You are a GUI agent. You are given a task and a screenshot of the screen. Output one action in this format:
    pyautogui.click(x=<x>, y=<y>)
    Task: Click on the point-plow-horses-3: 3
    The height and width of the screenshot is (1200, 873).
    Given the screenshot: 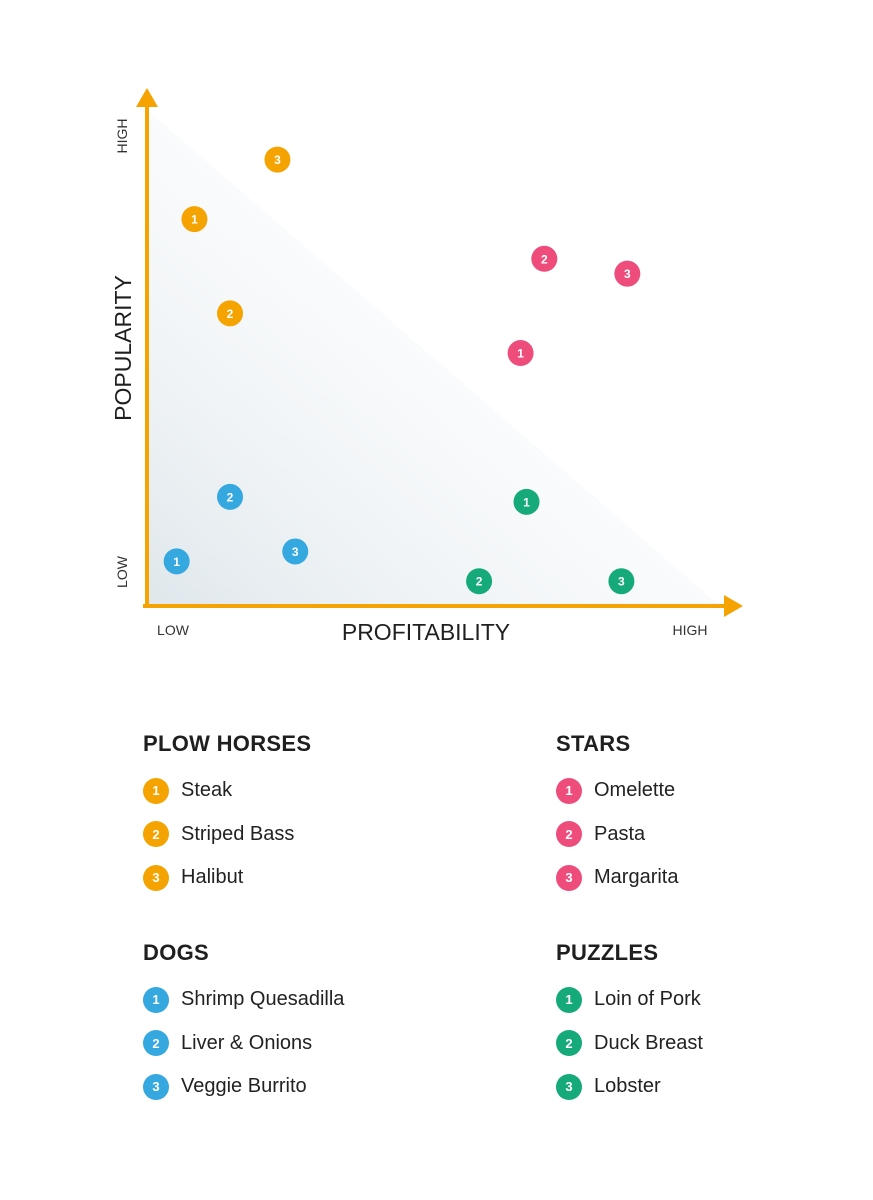 What is the action you would take?
    pyautogui.click(x=277, y=159)
    